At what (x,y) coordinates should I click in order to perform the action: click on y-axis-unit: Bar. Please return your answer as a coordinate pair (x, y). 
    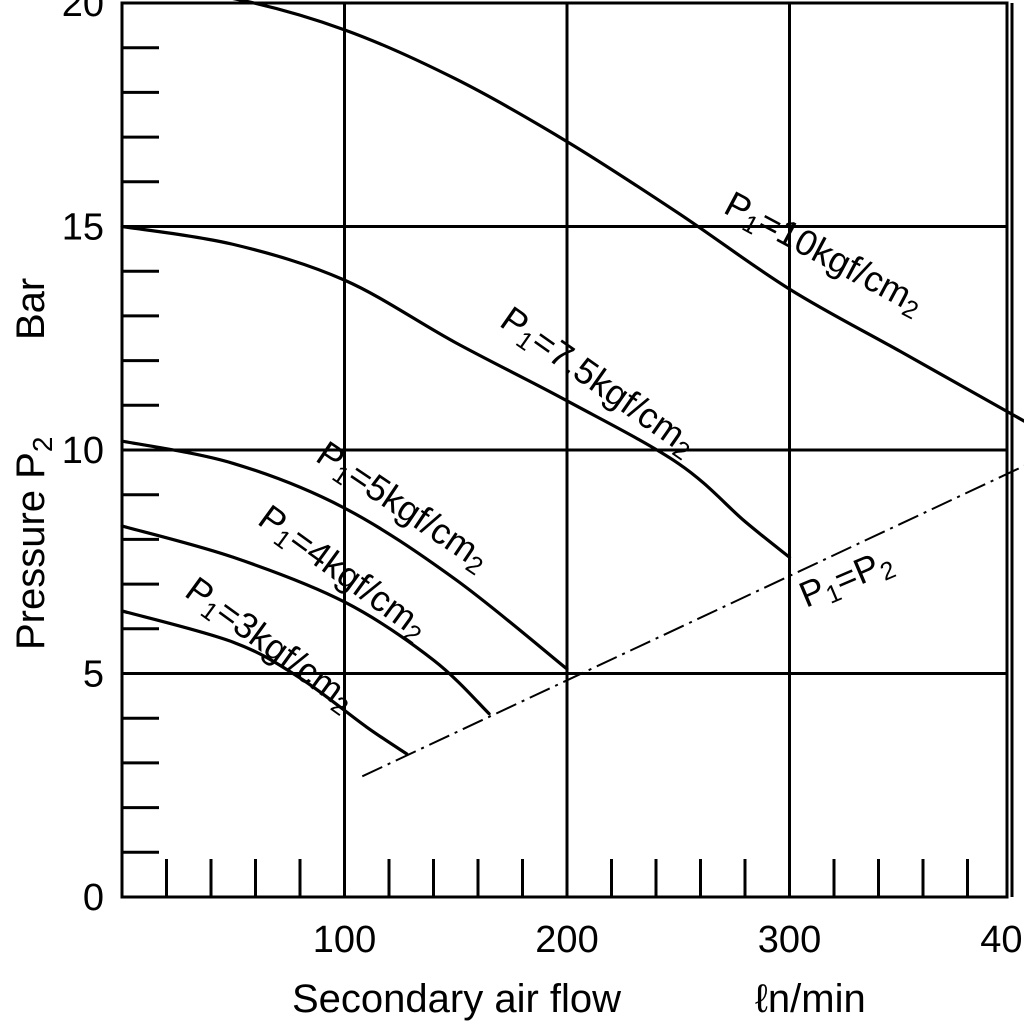
    Looking at the image, I should click on (31, 309).